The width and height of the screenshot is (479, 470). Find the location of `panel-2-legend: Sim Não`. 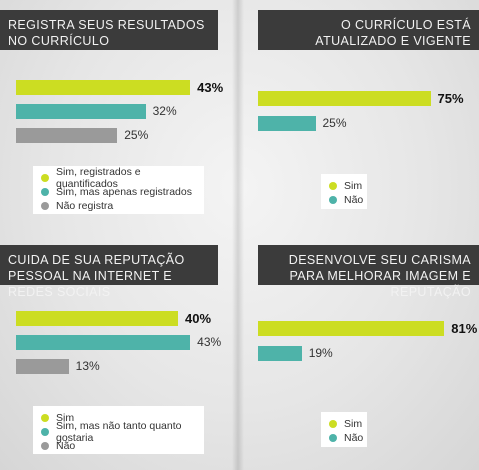

panel-2-legend: Sim Não is located at coordinates (344, 191).